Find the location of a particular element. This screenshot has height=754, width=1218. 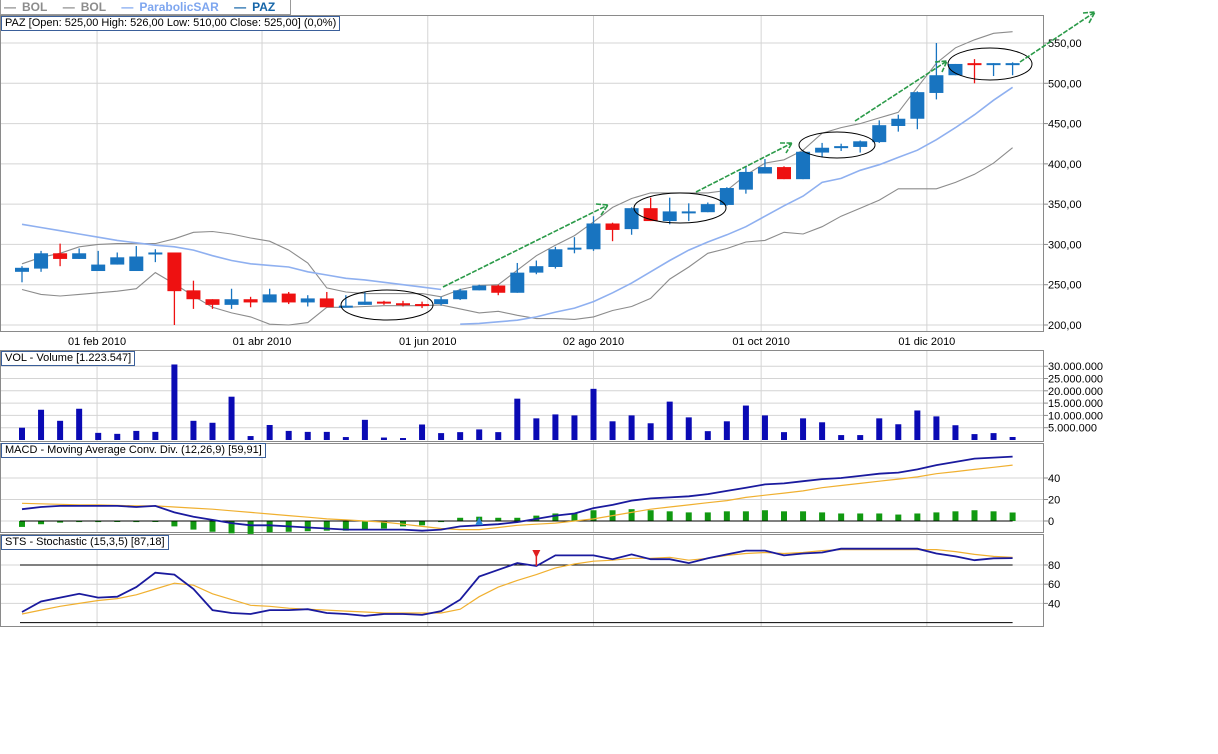

panel-frame is located at coordinates (522, 396).